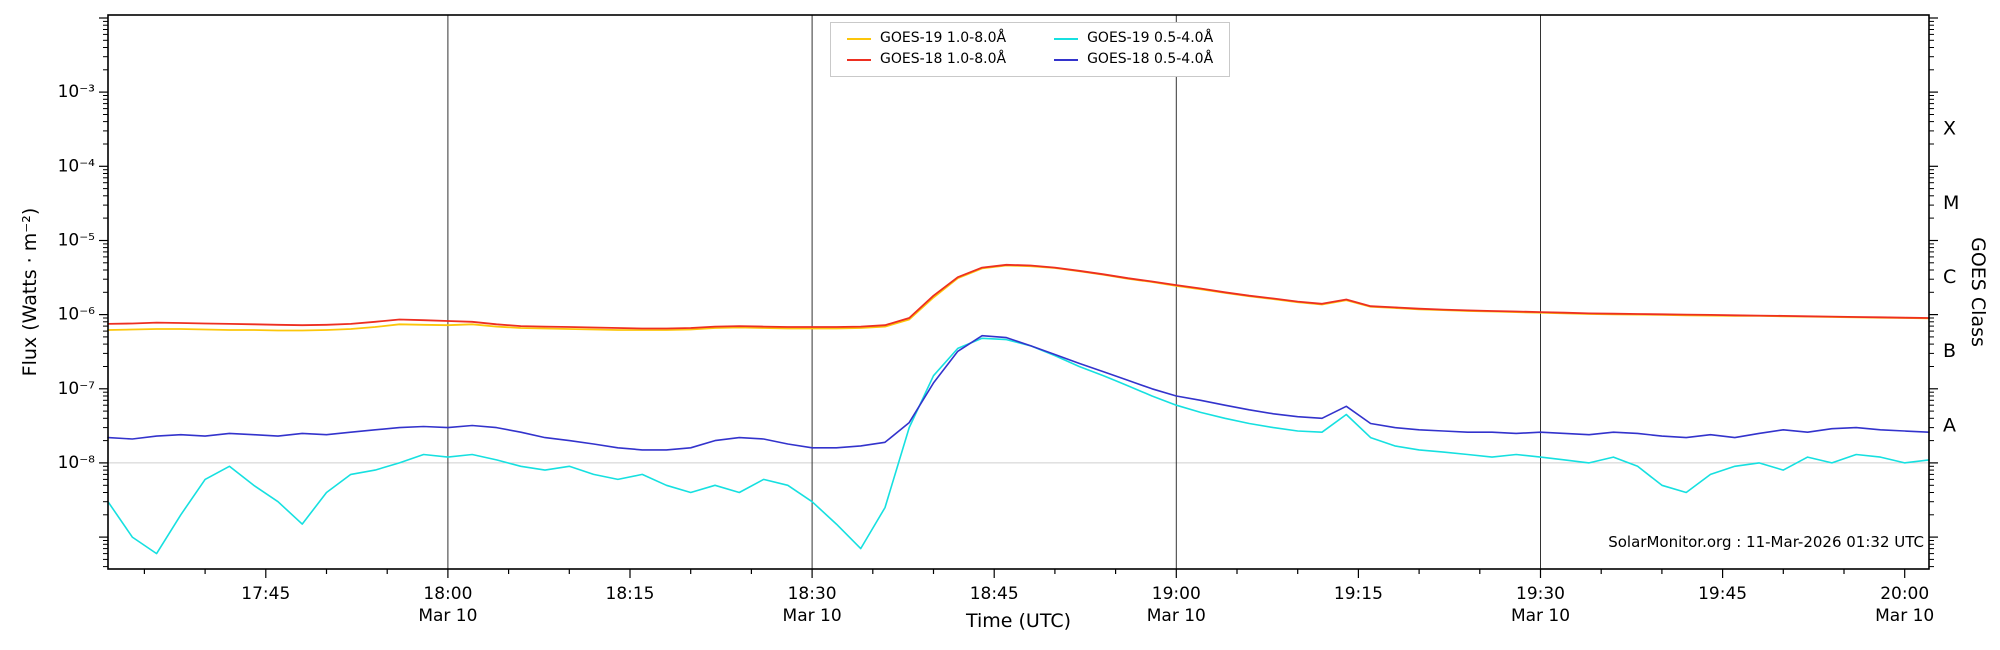  What do you see at coordinates (1949, 277) in the screenshot?
I see `goes-class-label: C` at bounding box center [1949, 277].